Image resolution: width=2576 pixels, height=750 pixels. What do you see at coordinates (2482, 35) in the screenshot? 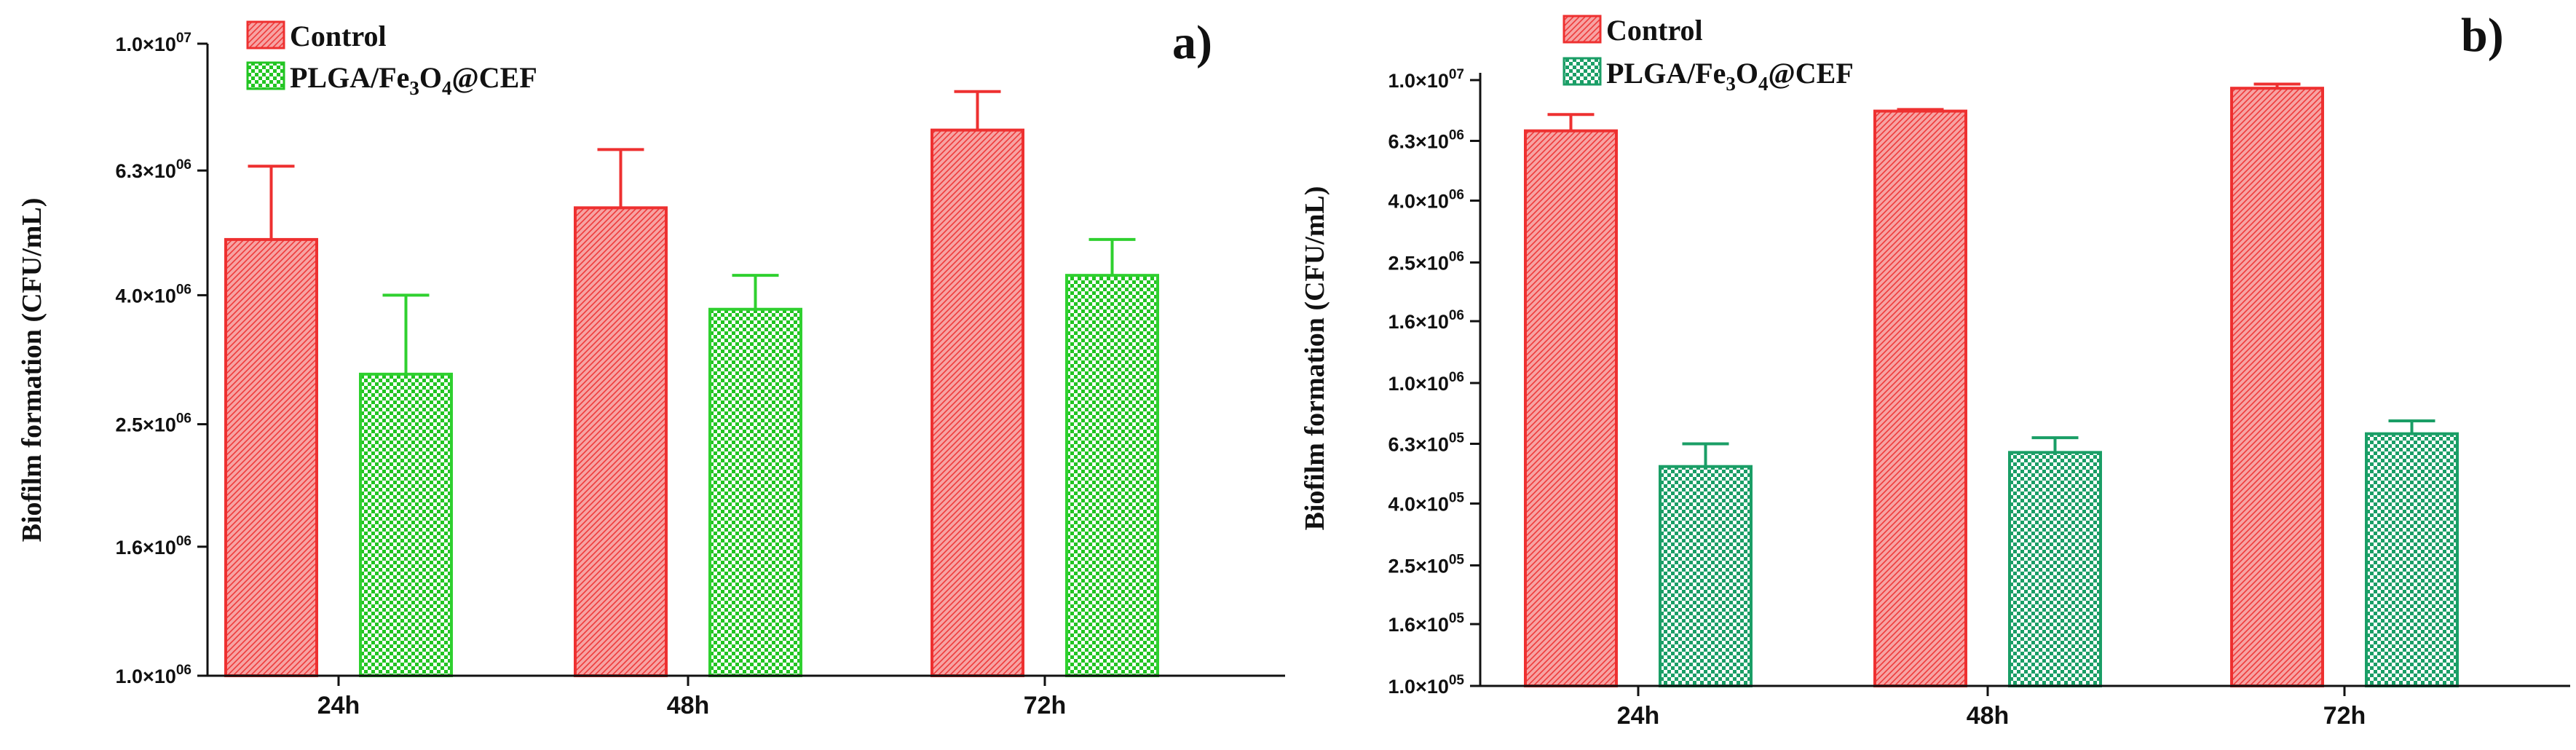
I see `panel-label: b)` at bounding box center [2482, 35].